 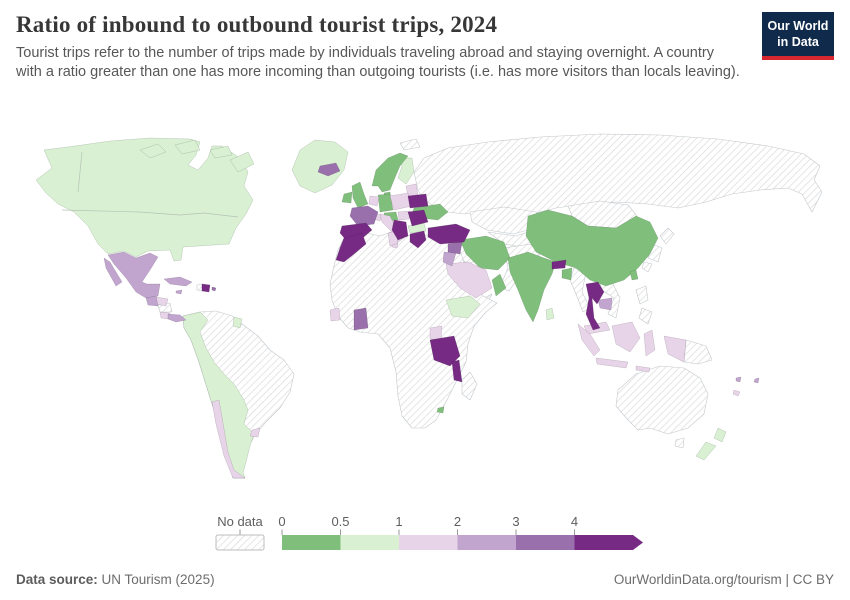 I want to click on legend-bin-4+, so click(x=604, y=542).